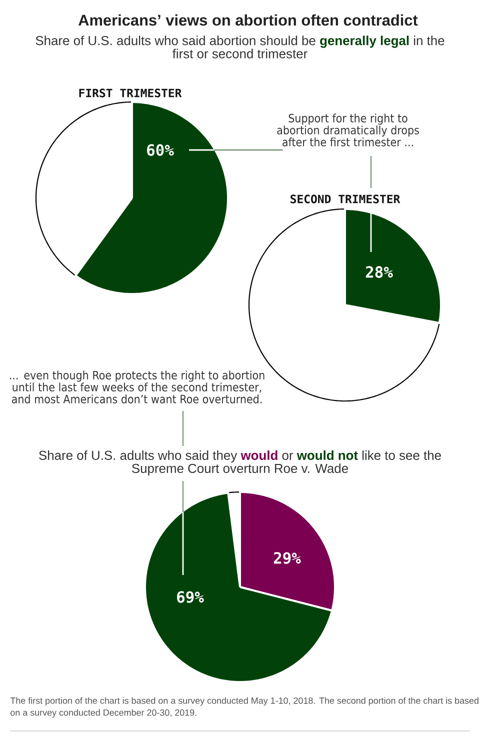 The image size is (496, 755). I want to click on text: Americans’ views on abortion often contradict, so click(248, 20).